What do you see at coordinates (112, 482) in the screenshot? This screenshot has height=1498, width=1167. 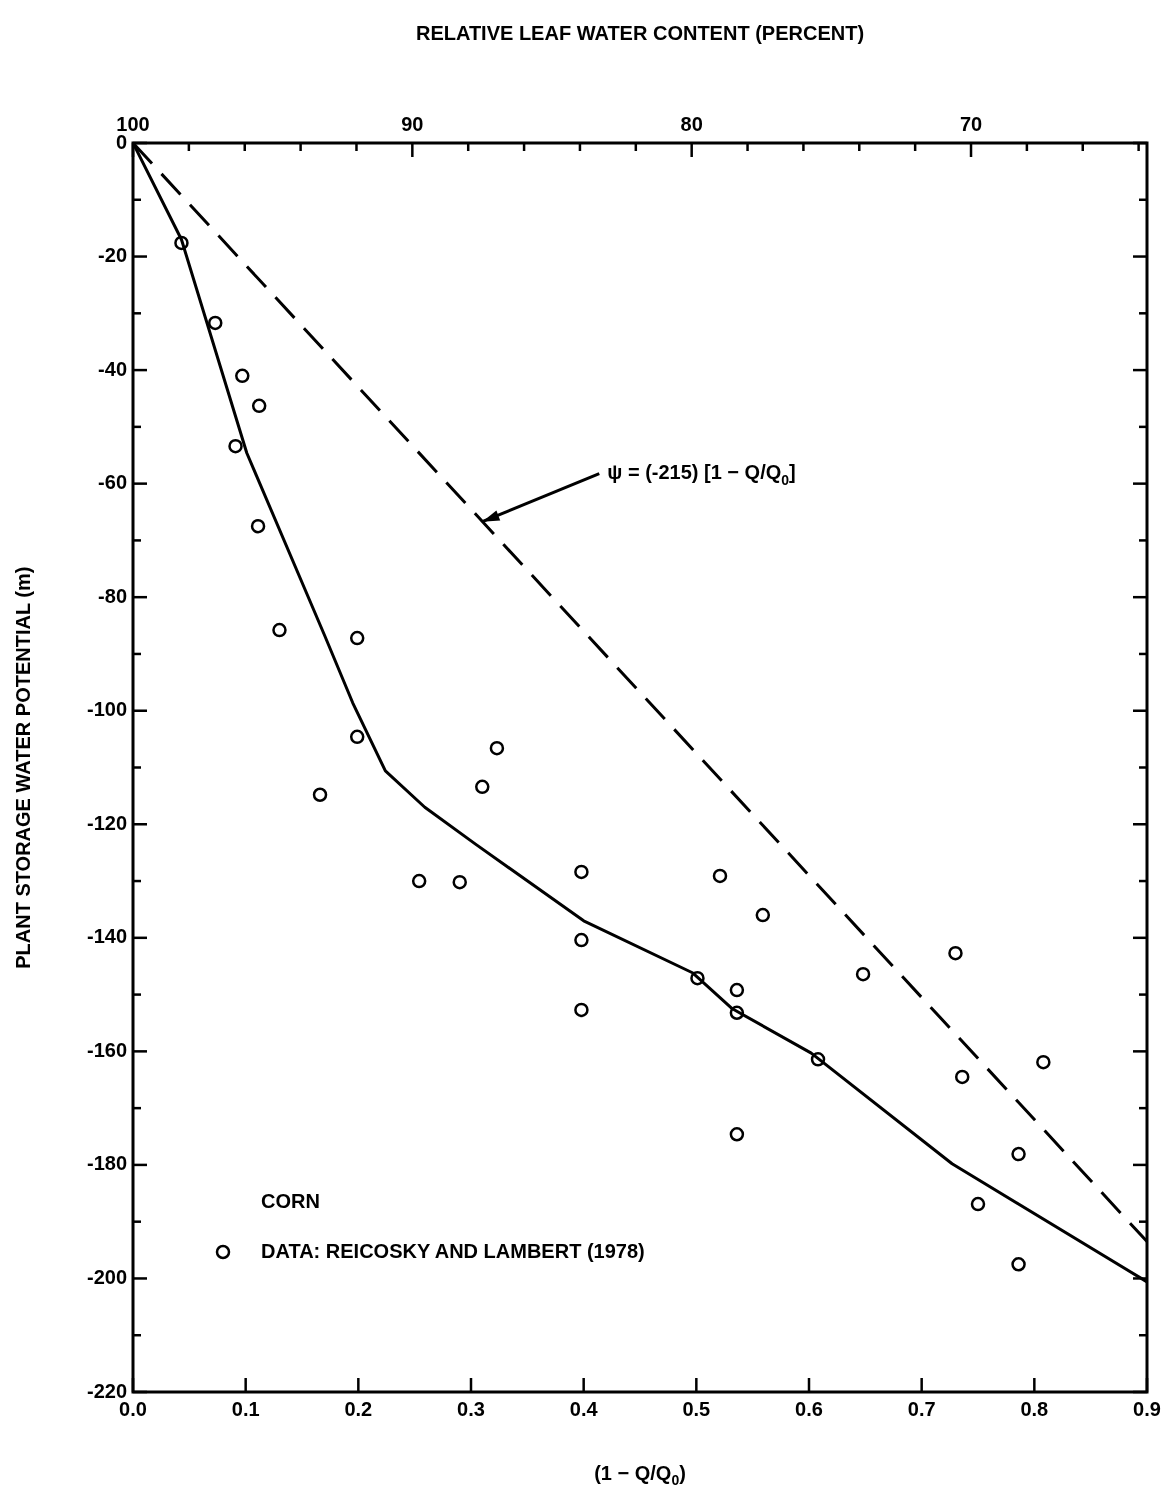 I see `y-tick-label: -60` at bounding box center [112, 482].